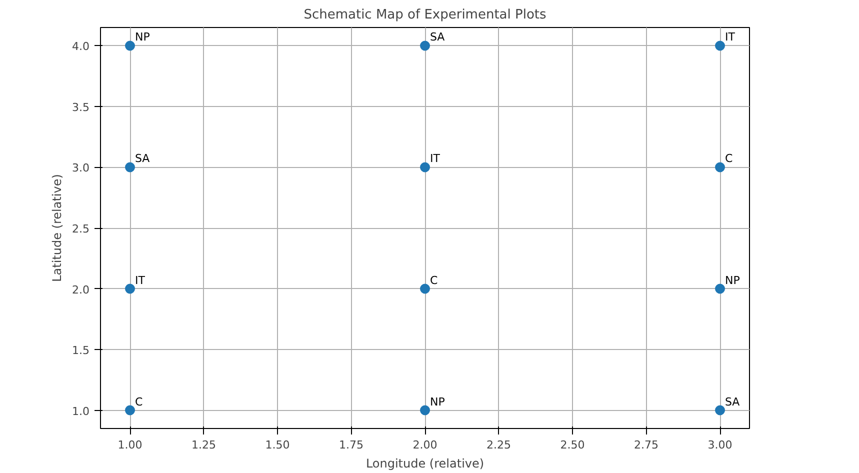 The image size is (859, 473). Describe the element at coordinates (81, 168) in the screenshot. I see `y-tick-label: 3.0` at that location.